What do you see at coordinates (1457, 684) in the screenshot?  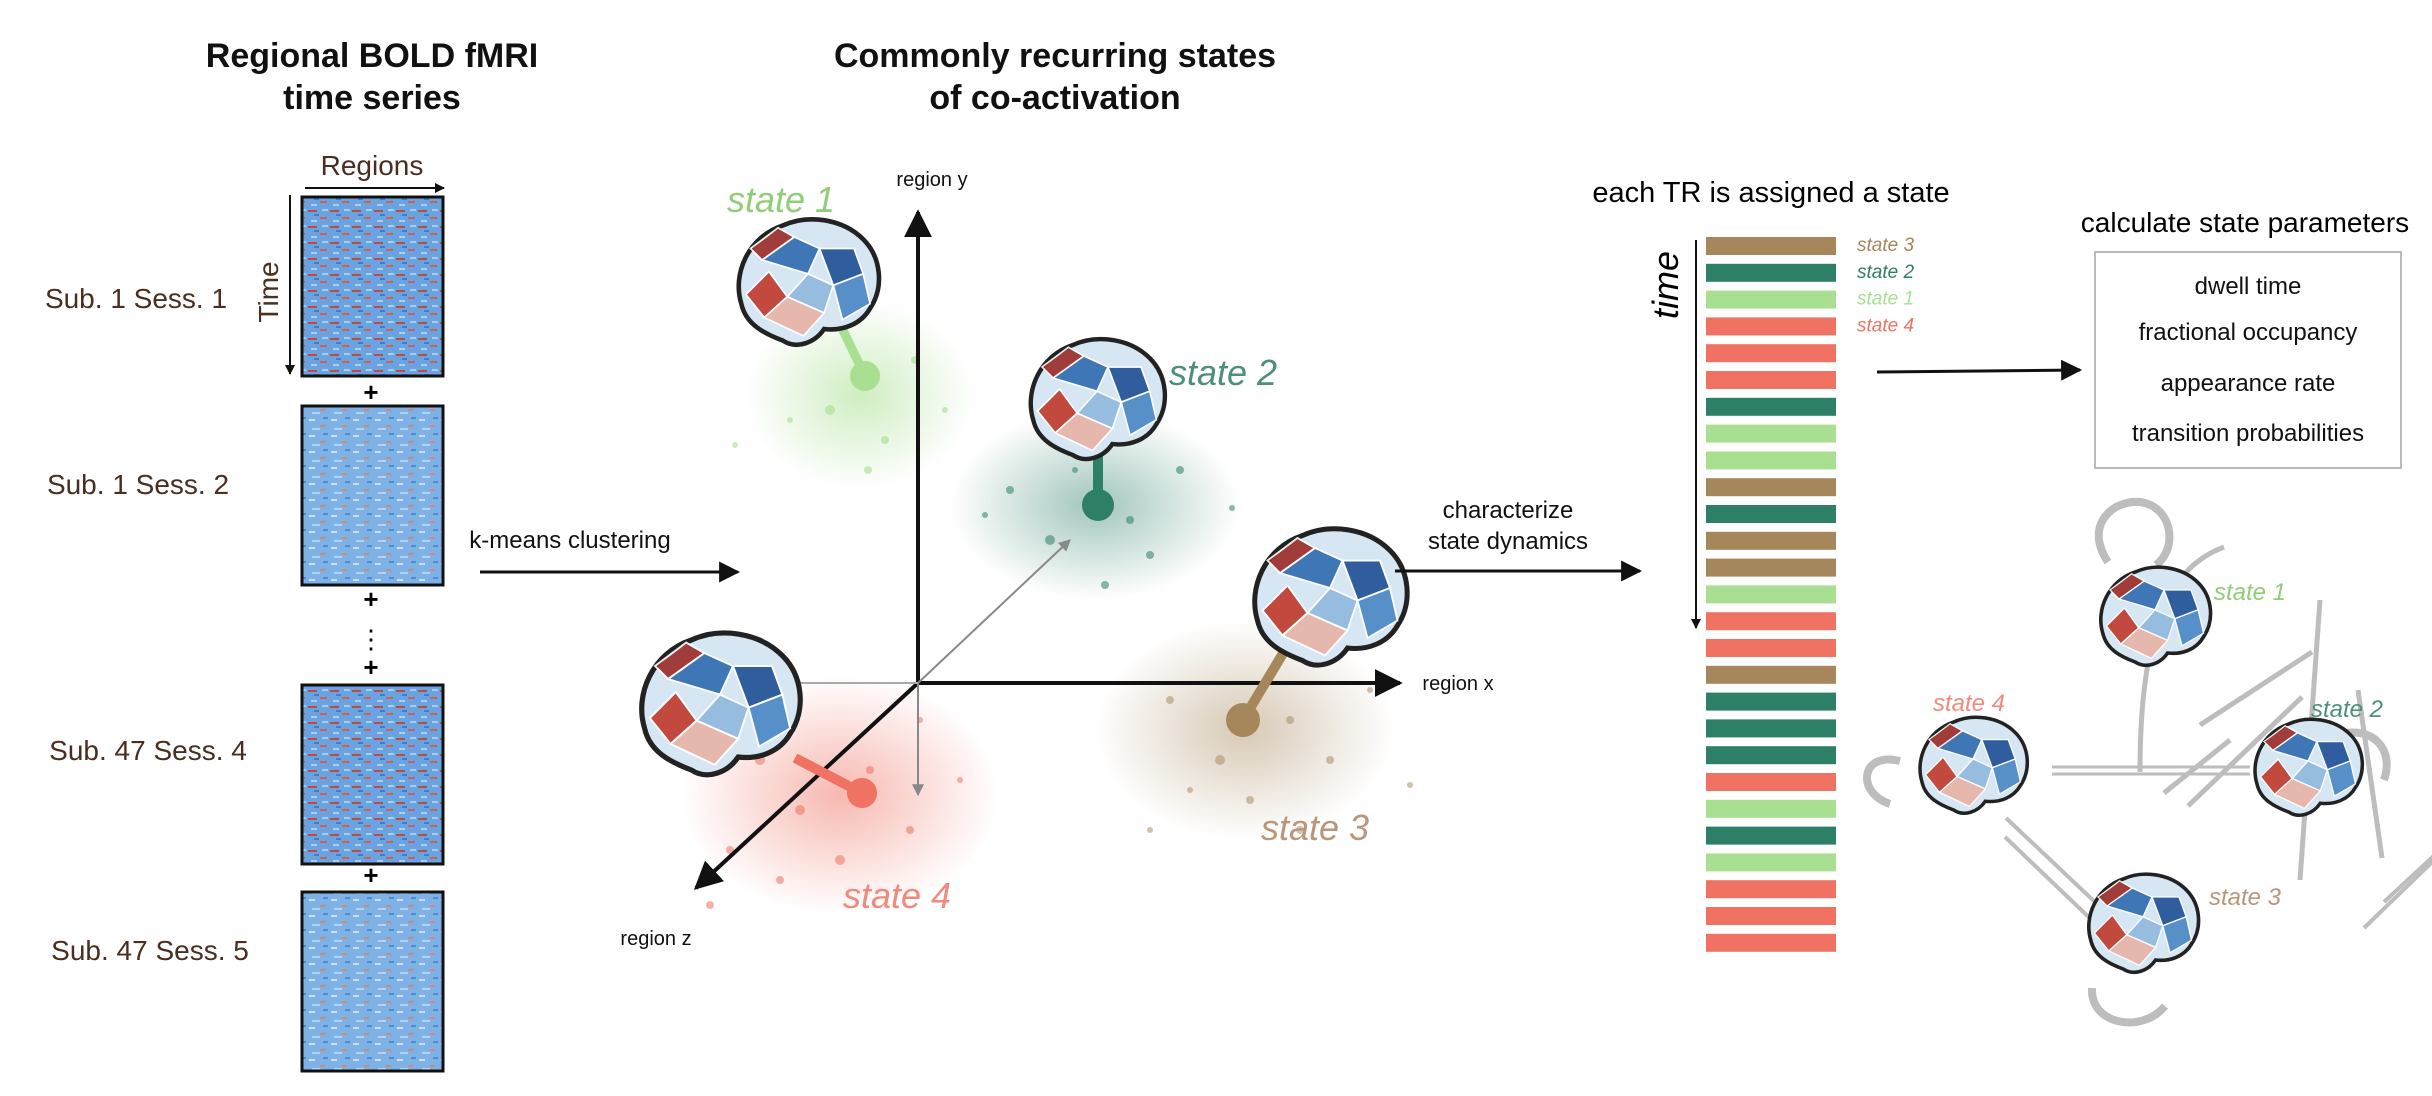 I see `axis-x-label: region x` at bounding box center [1457, 684].